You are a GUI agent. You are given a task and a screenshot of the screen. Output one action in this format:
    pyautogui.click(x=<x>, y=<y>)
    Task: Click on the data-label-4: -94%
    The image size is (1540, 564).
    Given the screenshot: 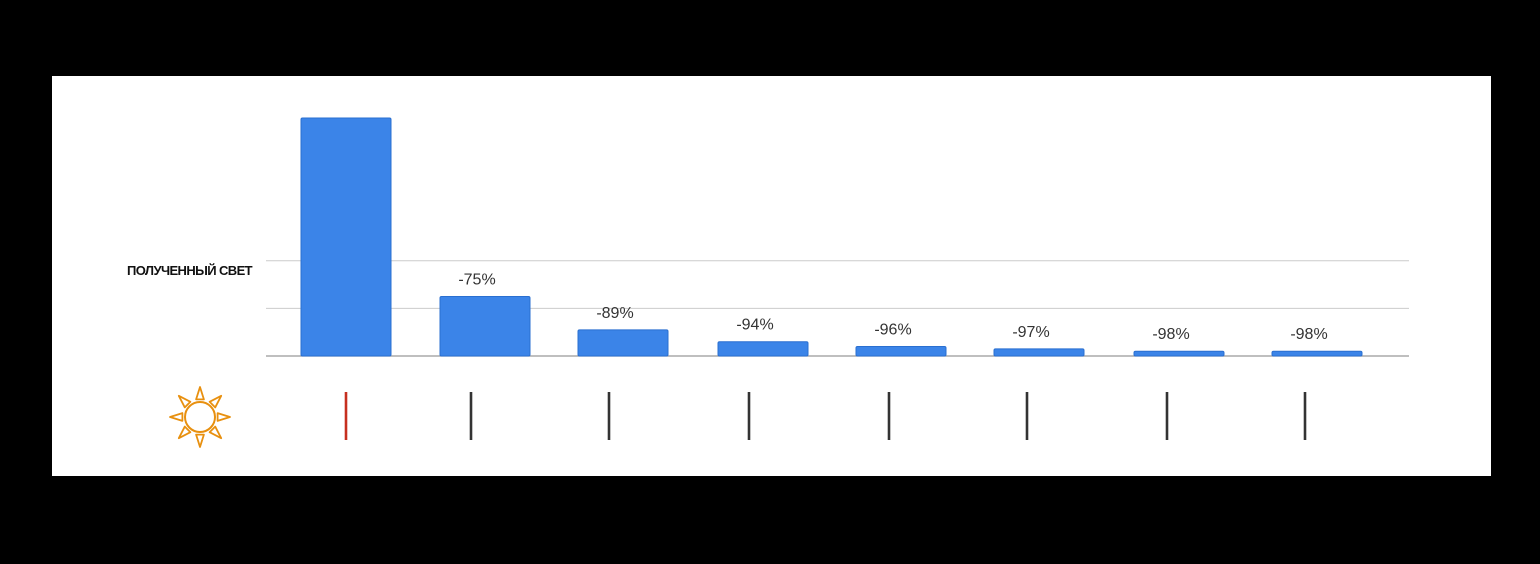 What is the action you would take?
    pyautogui.click(x=754, y=325)
    